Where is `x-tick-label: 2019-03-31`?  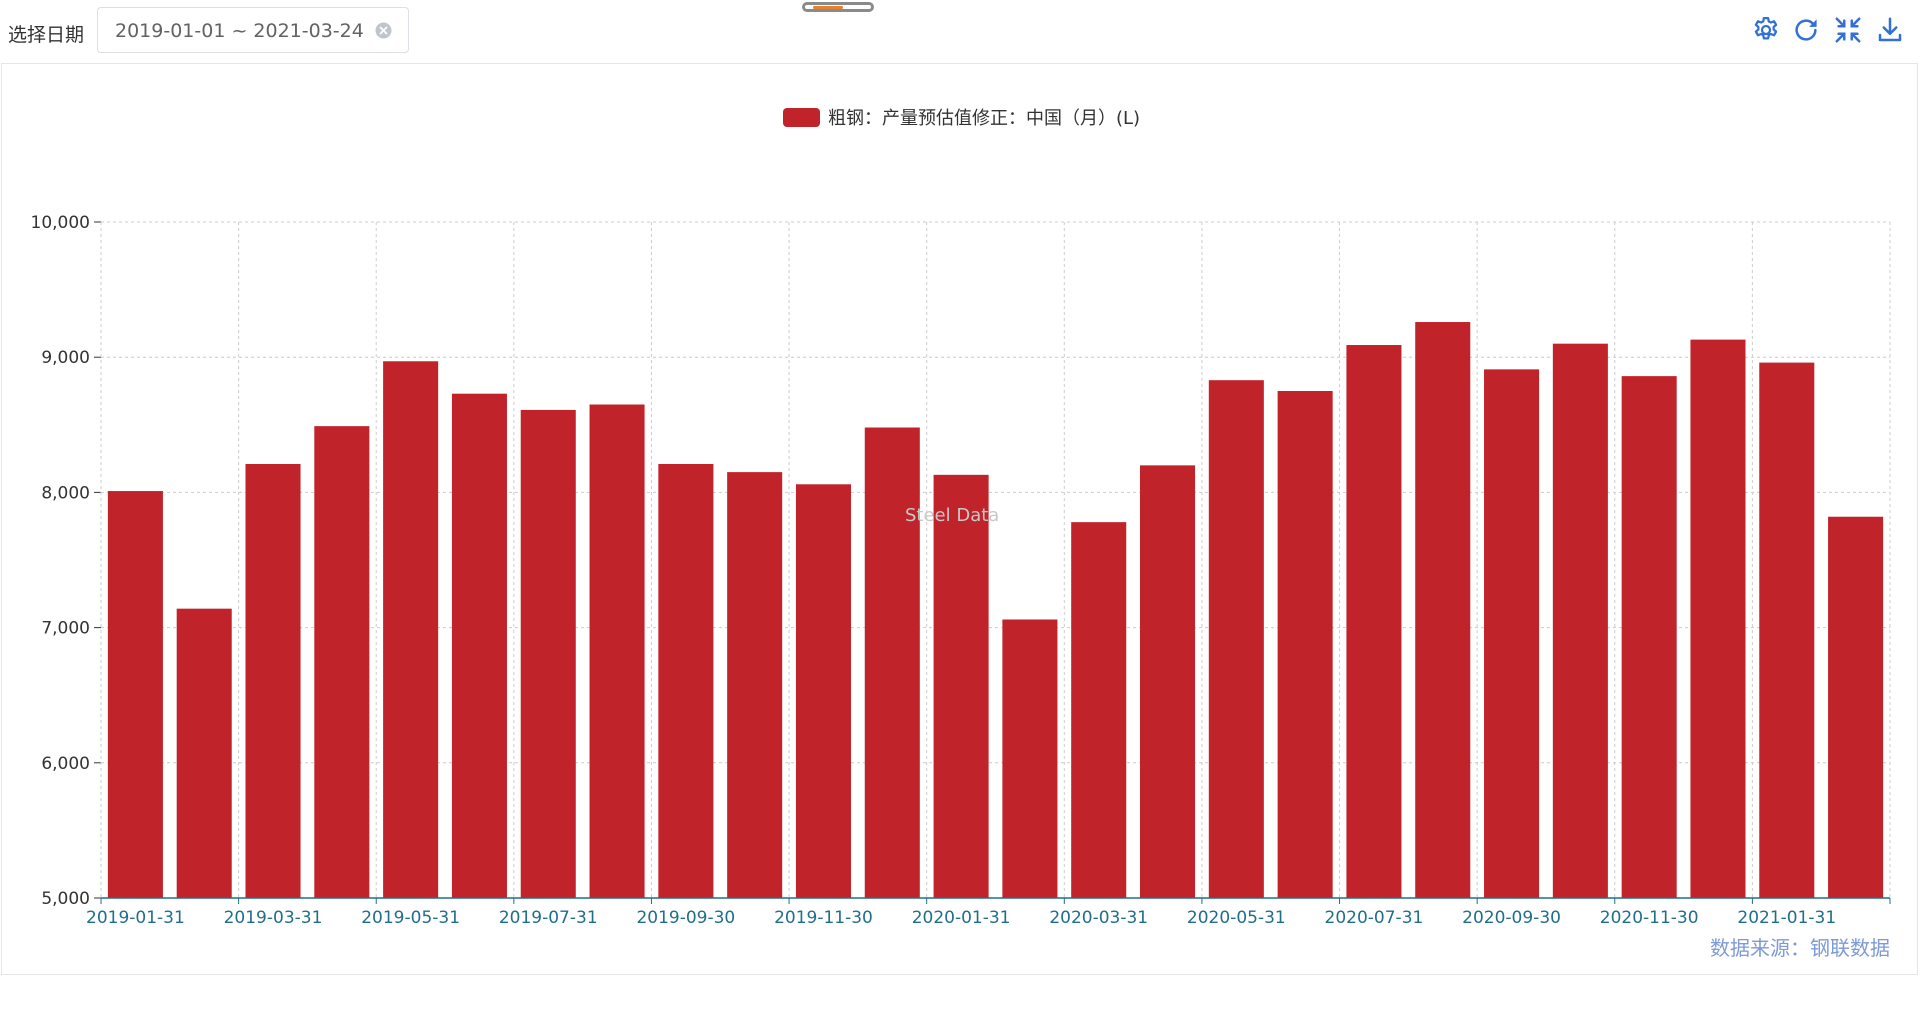
x-tick-label: 2019-03-31 is located at coordinates (273, 918).